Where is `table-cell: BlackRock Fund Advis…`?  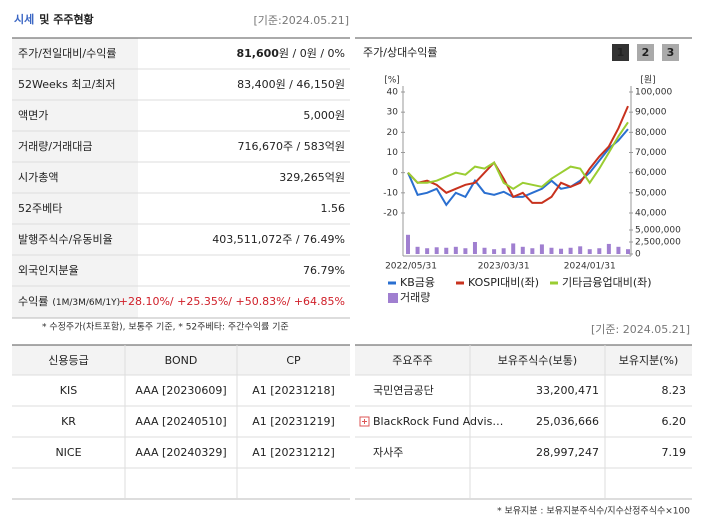 table-cell: BlackRock Fund Advis… is located at coordinates (438, 421).